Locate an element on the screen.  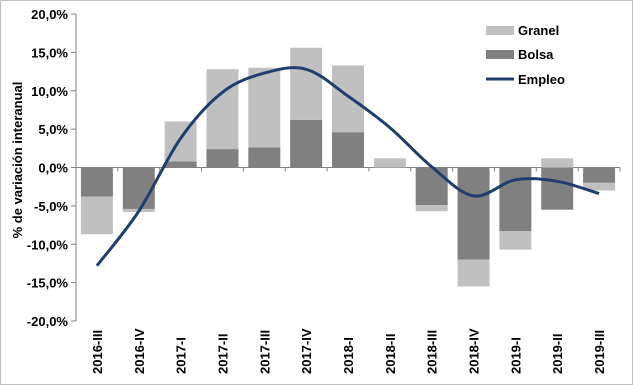
bar-bolsa-2016-III is located at coordinates (96, 182).